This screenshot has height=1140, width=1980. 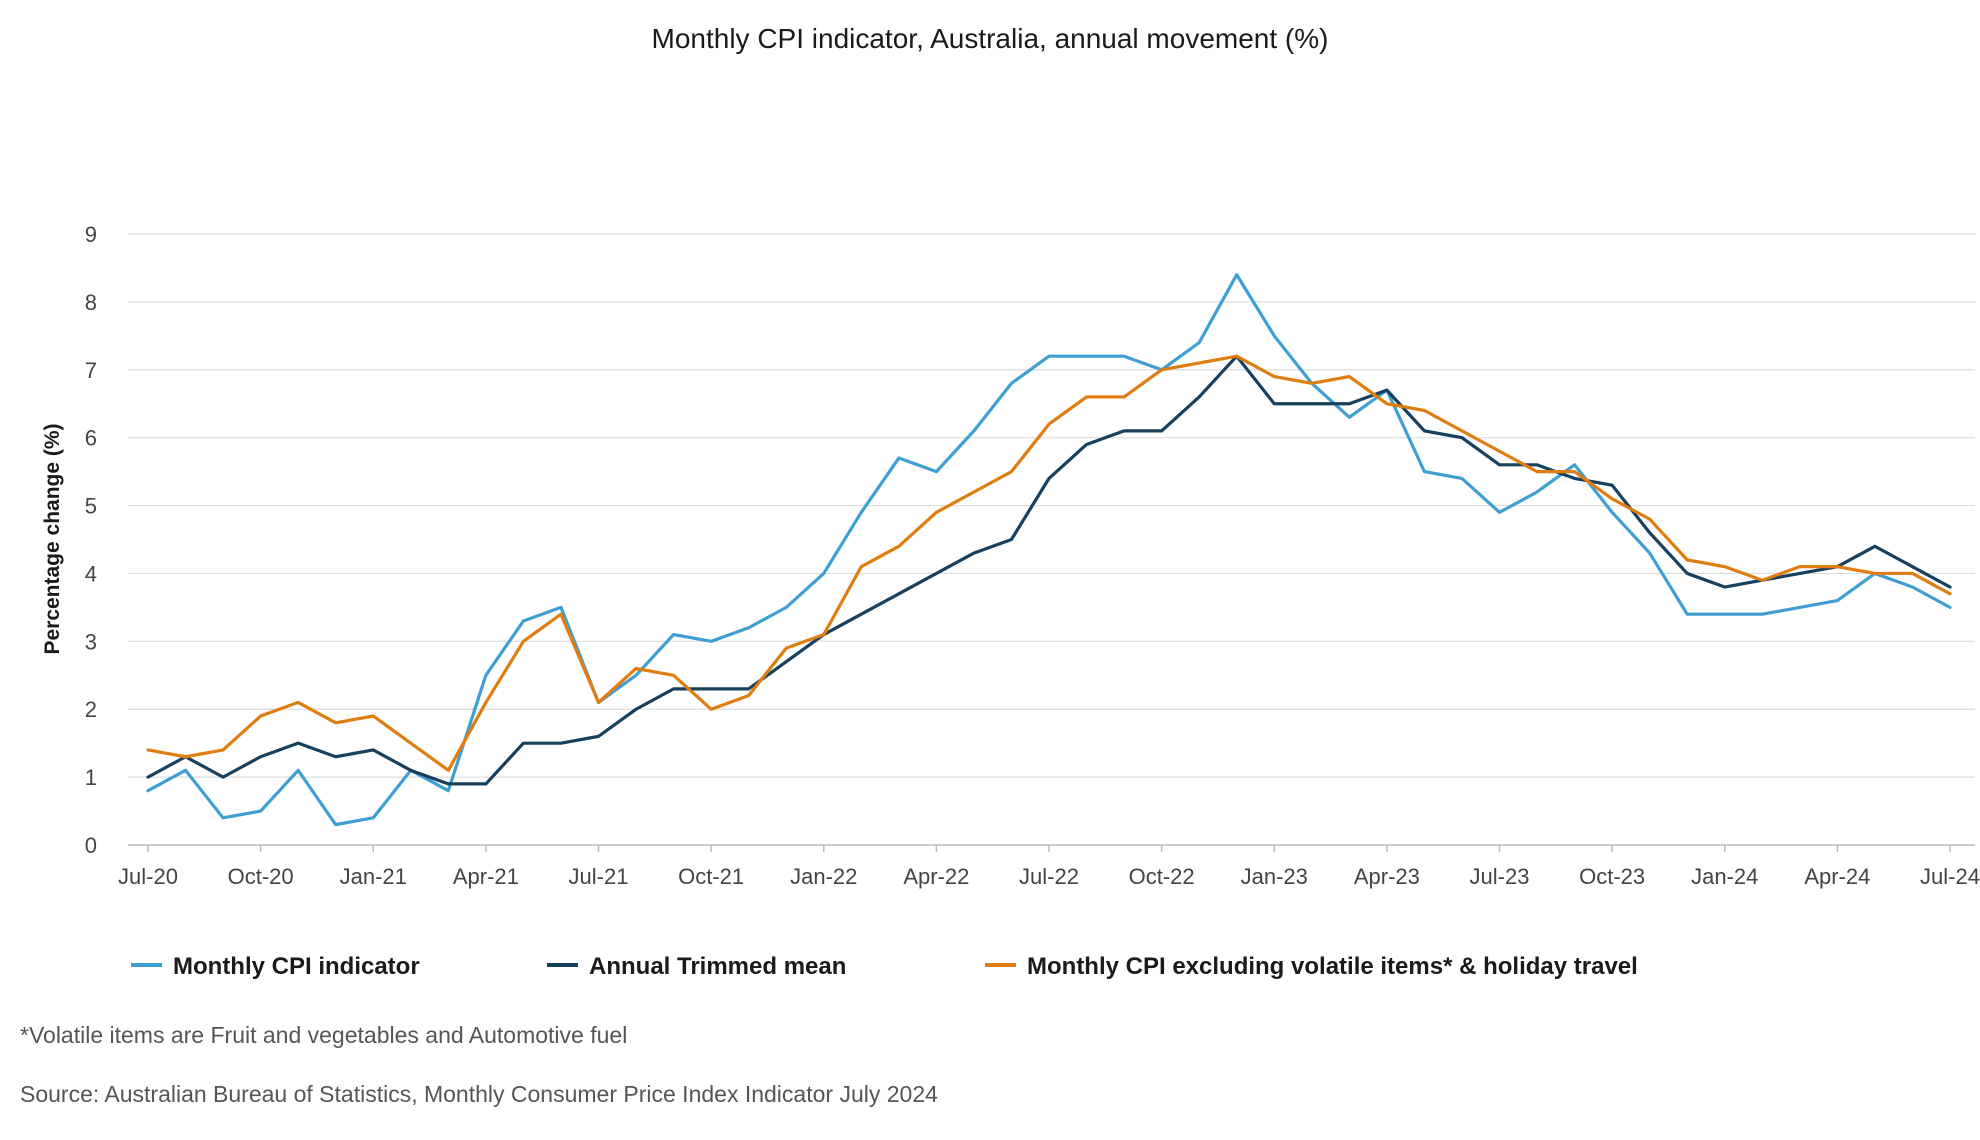 What do you see at coordinates (91, 540) in the screenshot?
I see `y-axis-ticks: 0 1 2 3 4 5 6 7 8 9` at bounding box center [91, 540].